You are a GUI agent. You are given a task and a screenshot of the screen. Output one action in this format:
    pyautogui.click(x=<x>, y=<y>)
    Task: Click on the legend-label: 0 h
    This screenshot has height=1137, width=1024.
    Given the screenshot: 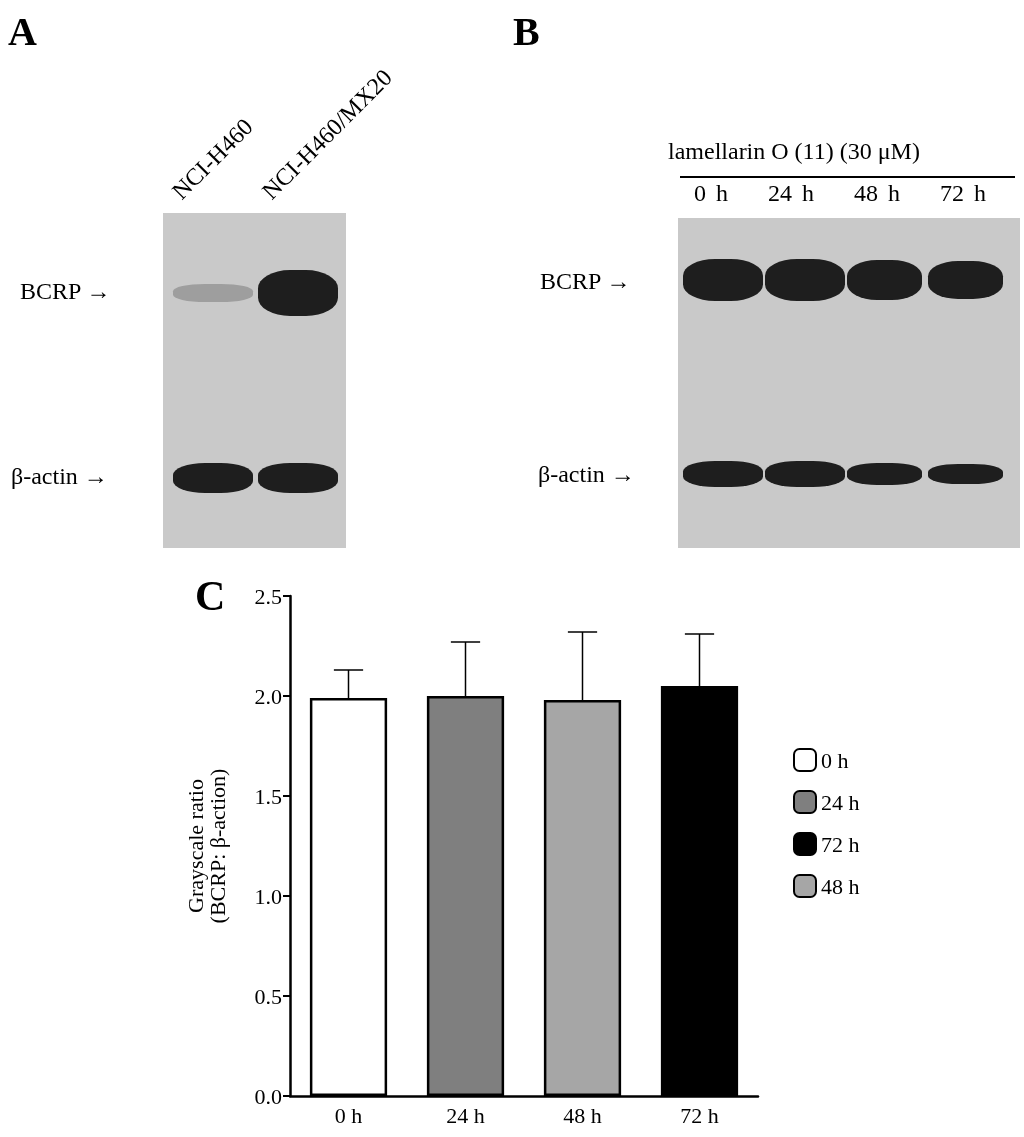 What is the action you would take?
    pyautogui.click(x=835, y=760)
    